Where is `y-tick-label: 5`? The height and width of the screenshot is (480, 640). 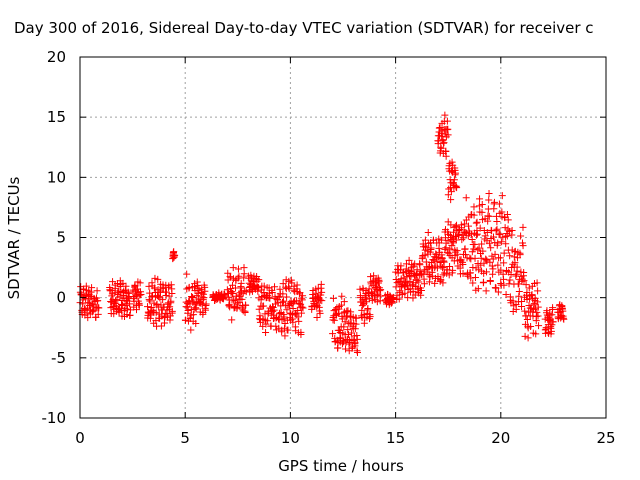
y-tick-label: 5 is located at coordinates (61, 238).